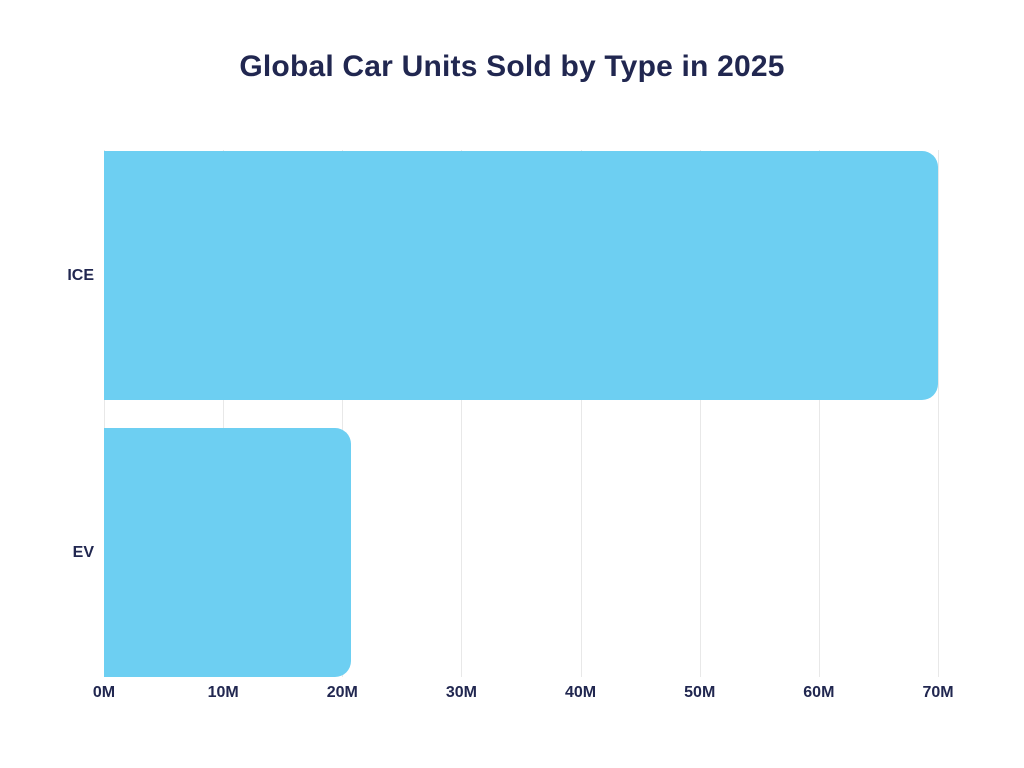  What do you see at coordinates (700, 692) in the screenshot?
I see `x-tick-label-50m: 50M` at bounding box center [700, 692].